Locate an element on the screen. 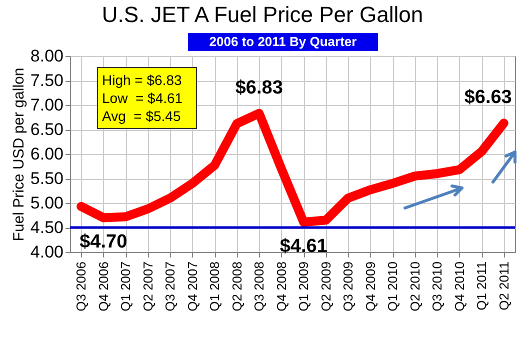  y-tick-label: 7.00 is located at coordinates (47, 105).